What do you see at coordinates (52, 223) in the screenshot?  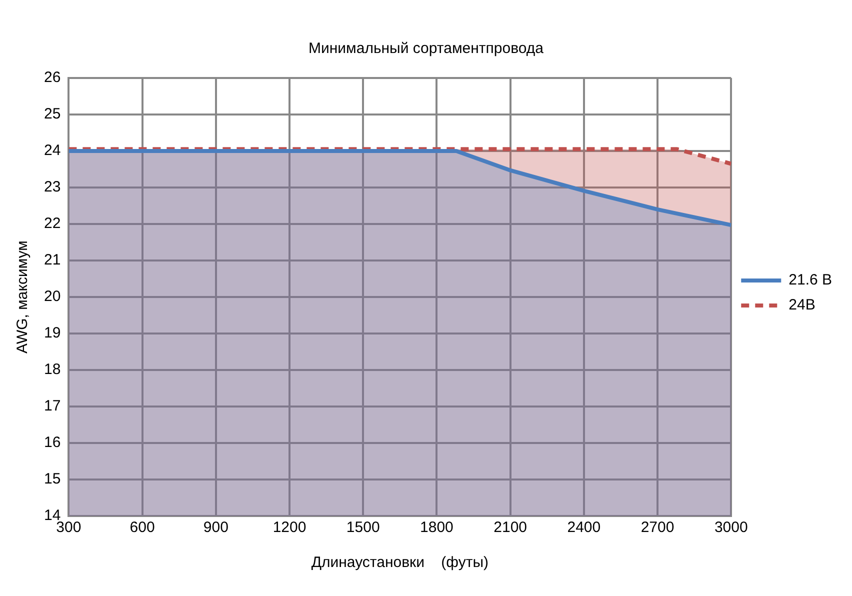 I see `y-tick-label: 22` at bounding box center [52, 223].